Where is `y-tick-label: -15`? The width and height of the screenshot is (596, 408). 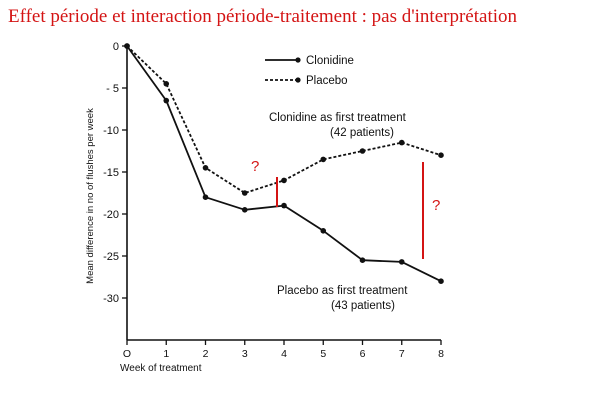
y-tick-label: -15 is located at coordinates (111, 173).